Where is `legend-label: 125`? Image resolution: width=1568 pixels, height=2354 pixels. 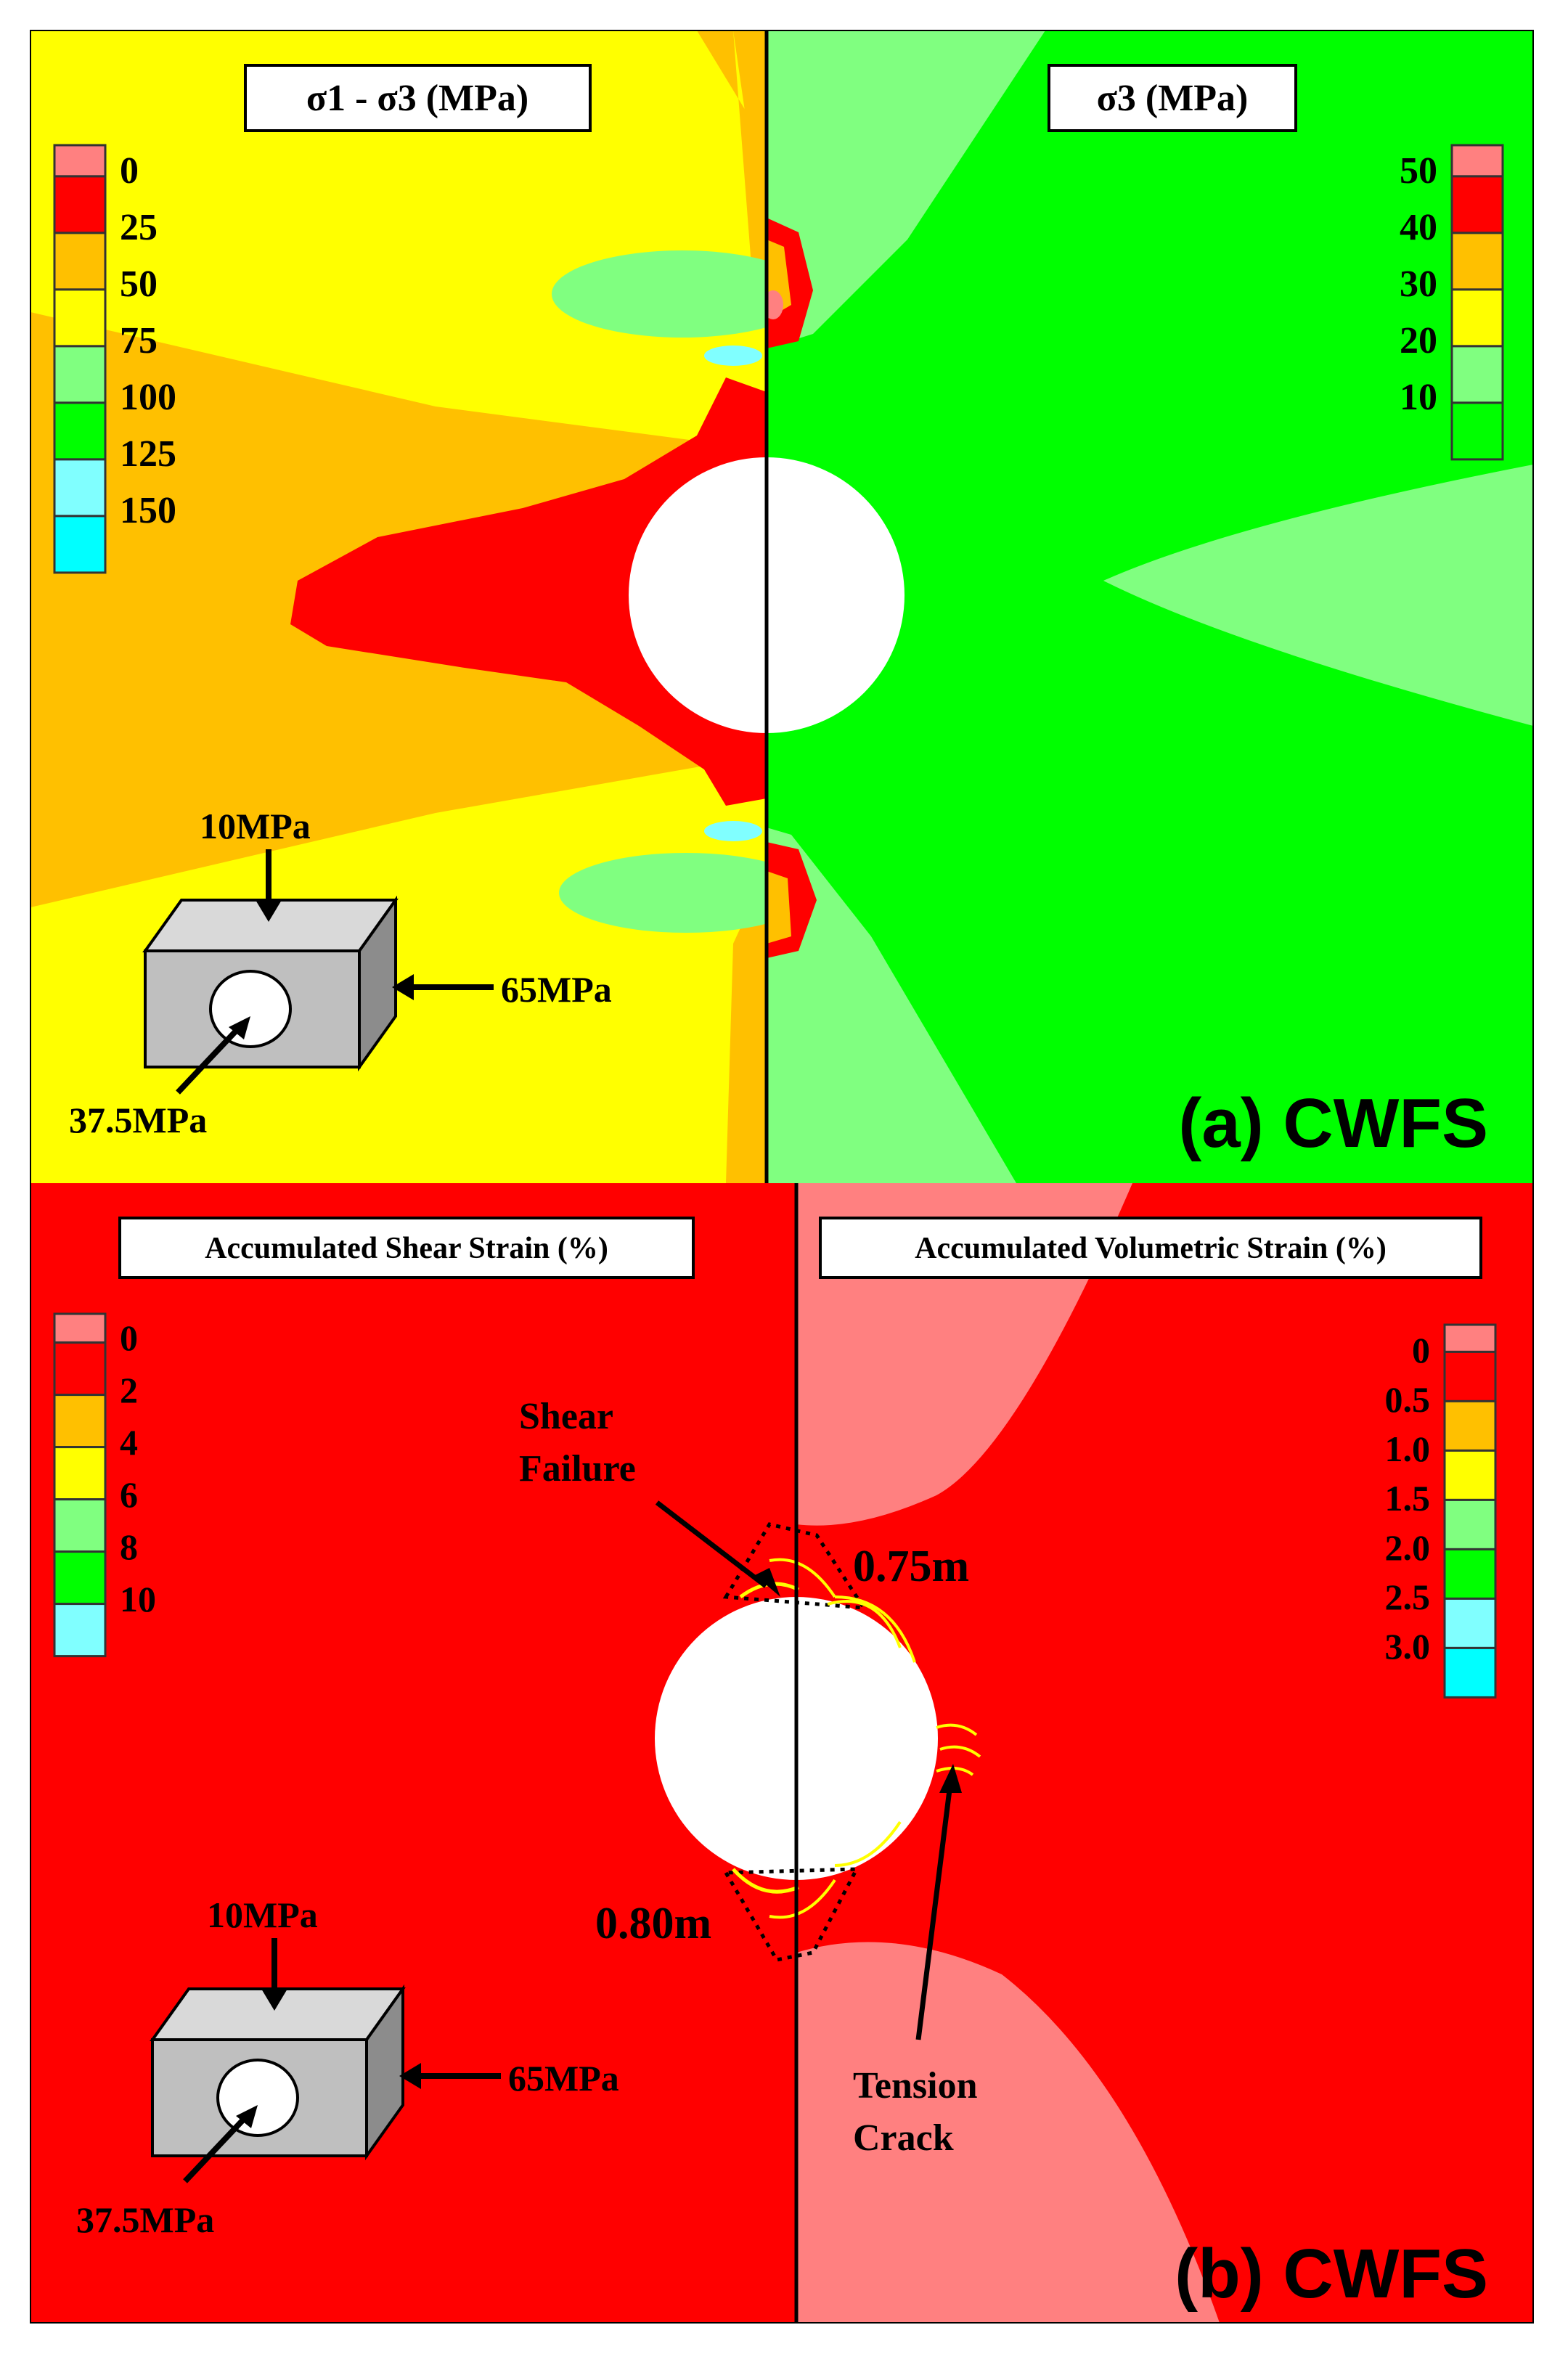 legend-label: 125 is located at coordinates (148, 454).